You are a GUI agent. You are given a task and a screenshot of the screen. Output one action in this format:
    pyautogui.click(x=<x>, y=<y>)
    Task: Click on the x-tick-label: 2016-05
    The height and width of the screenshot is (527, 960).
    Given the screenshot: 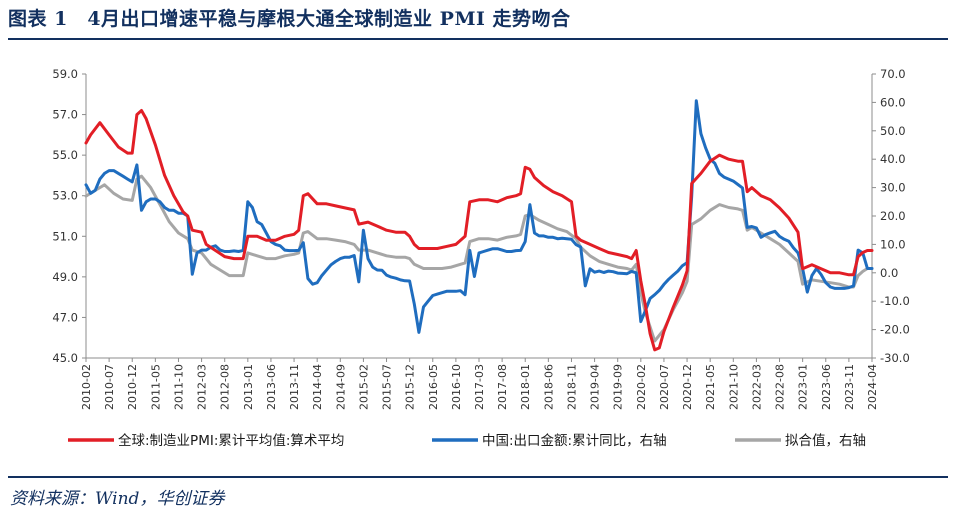 What is the action you would take?
    pyautogui.click(x=433, y=387)
    